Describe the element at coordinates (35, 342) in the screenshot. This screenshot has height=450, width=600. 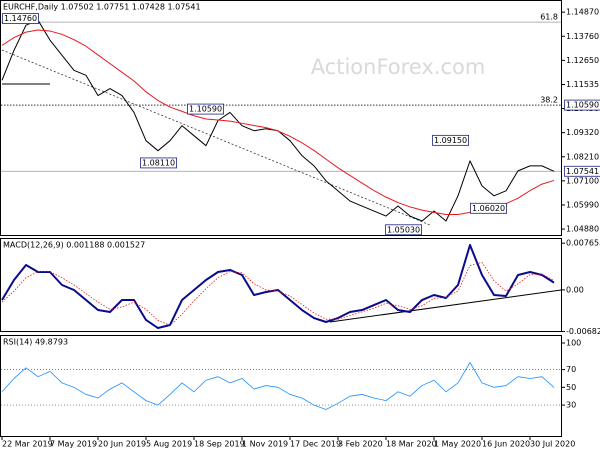
I see `panel-title: RSI(14) 49.8793` at that location.